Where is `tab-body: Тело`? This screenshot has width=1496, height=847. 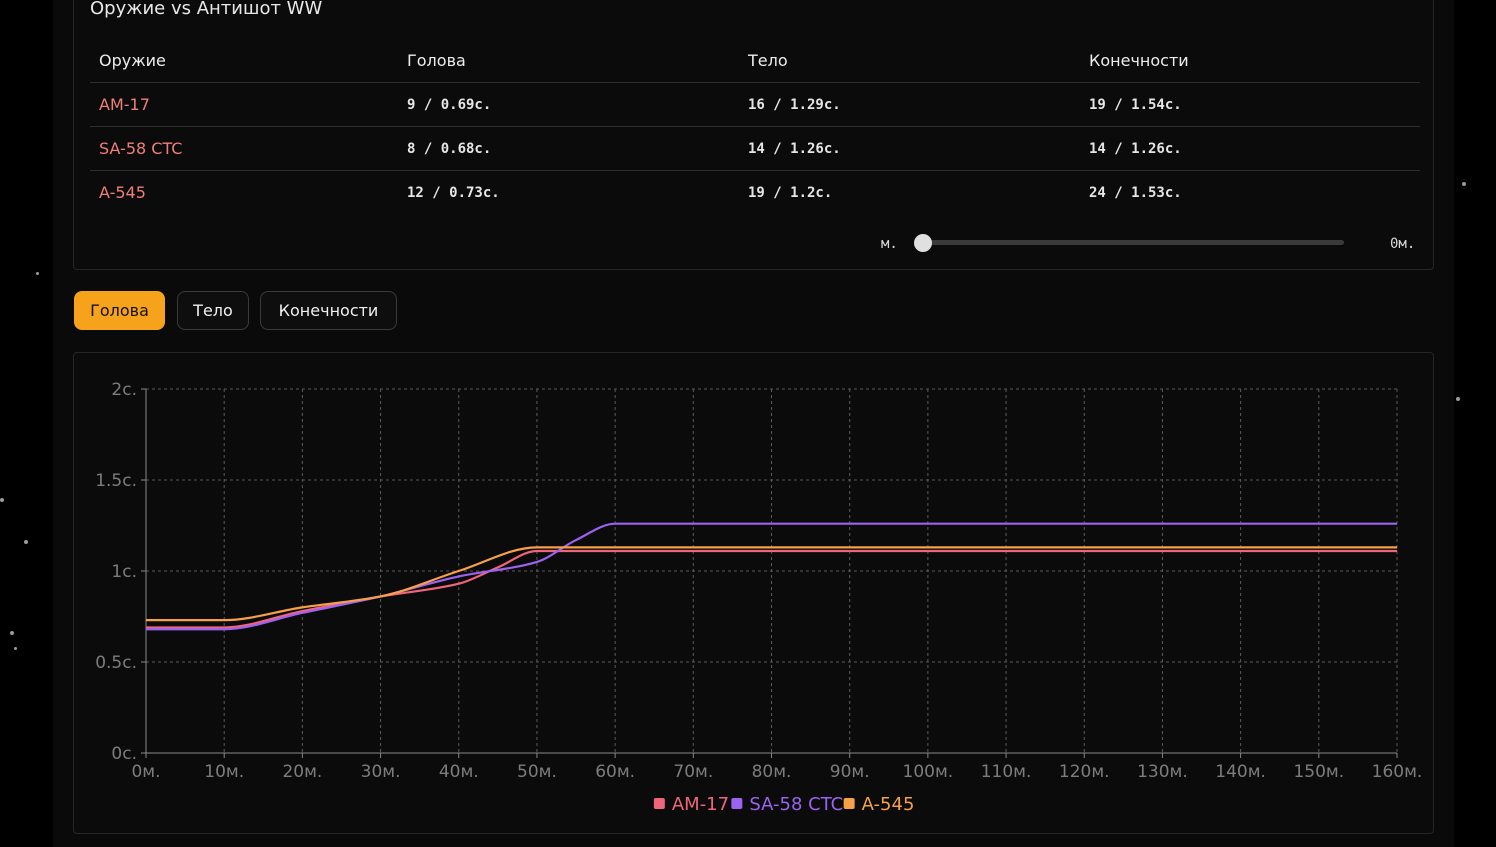 tab-body: Тело is located at coordinates (213, 310).